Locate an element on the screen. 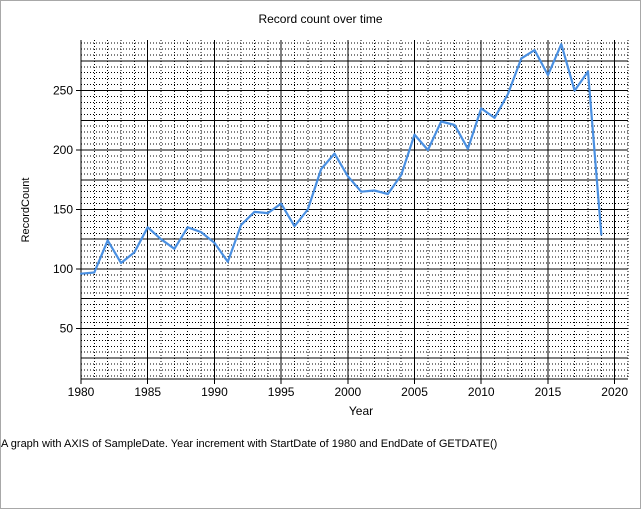 The image size is (641, 509). x-tick-label: 1990 is located at coordinates (214, 392).